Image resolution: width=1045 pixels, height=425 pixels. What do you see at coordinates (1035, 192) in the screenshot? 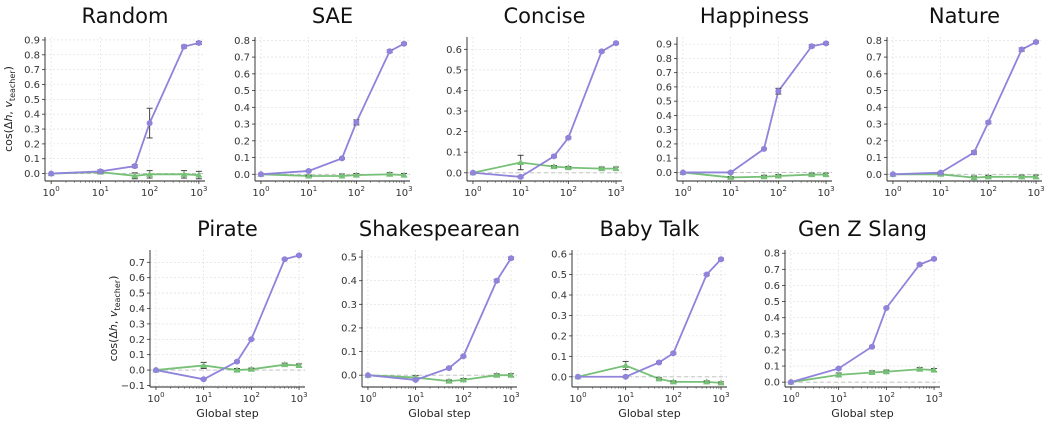
I see `x-tick-label: 10³` at bounding box center [1035, 192].